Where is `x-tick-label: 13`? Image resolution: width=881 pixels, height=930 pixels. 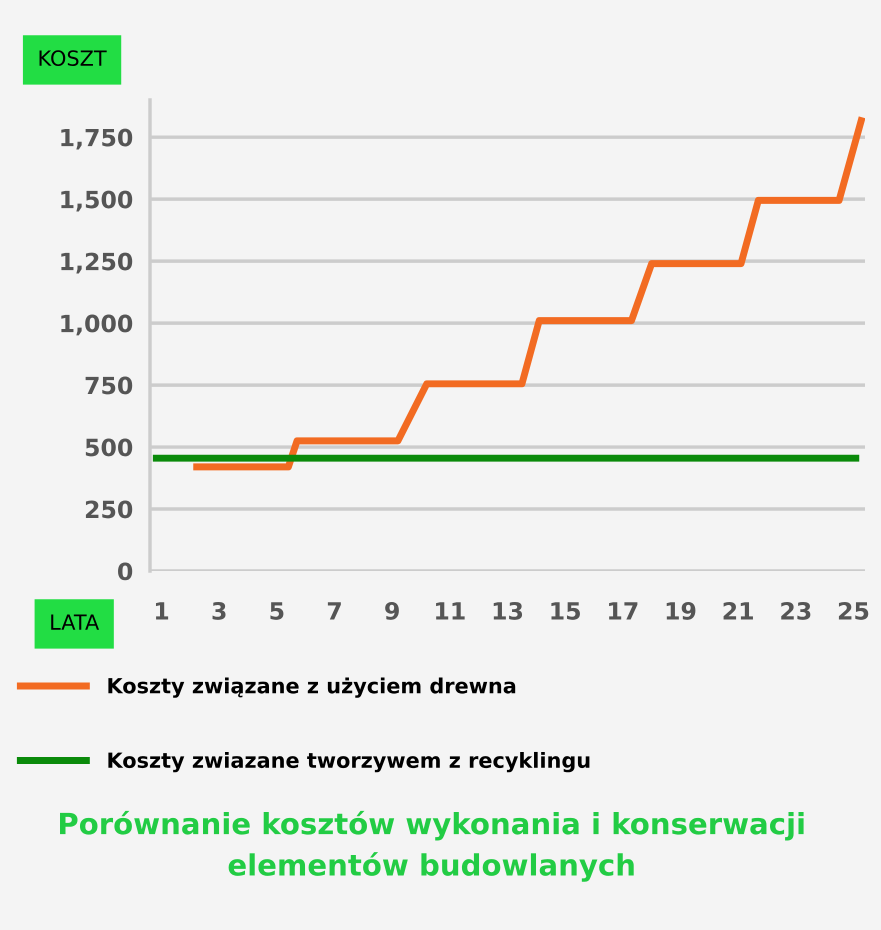 x-tick-label: 13 is located at coordinates (508, 611).